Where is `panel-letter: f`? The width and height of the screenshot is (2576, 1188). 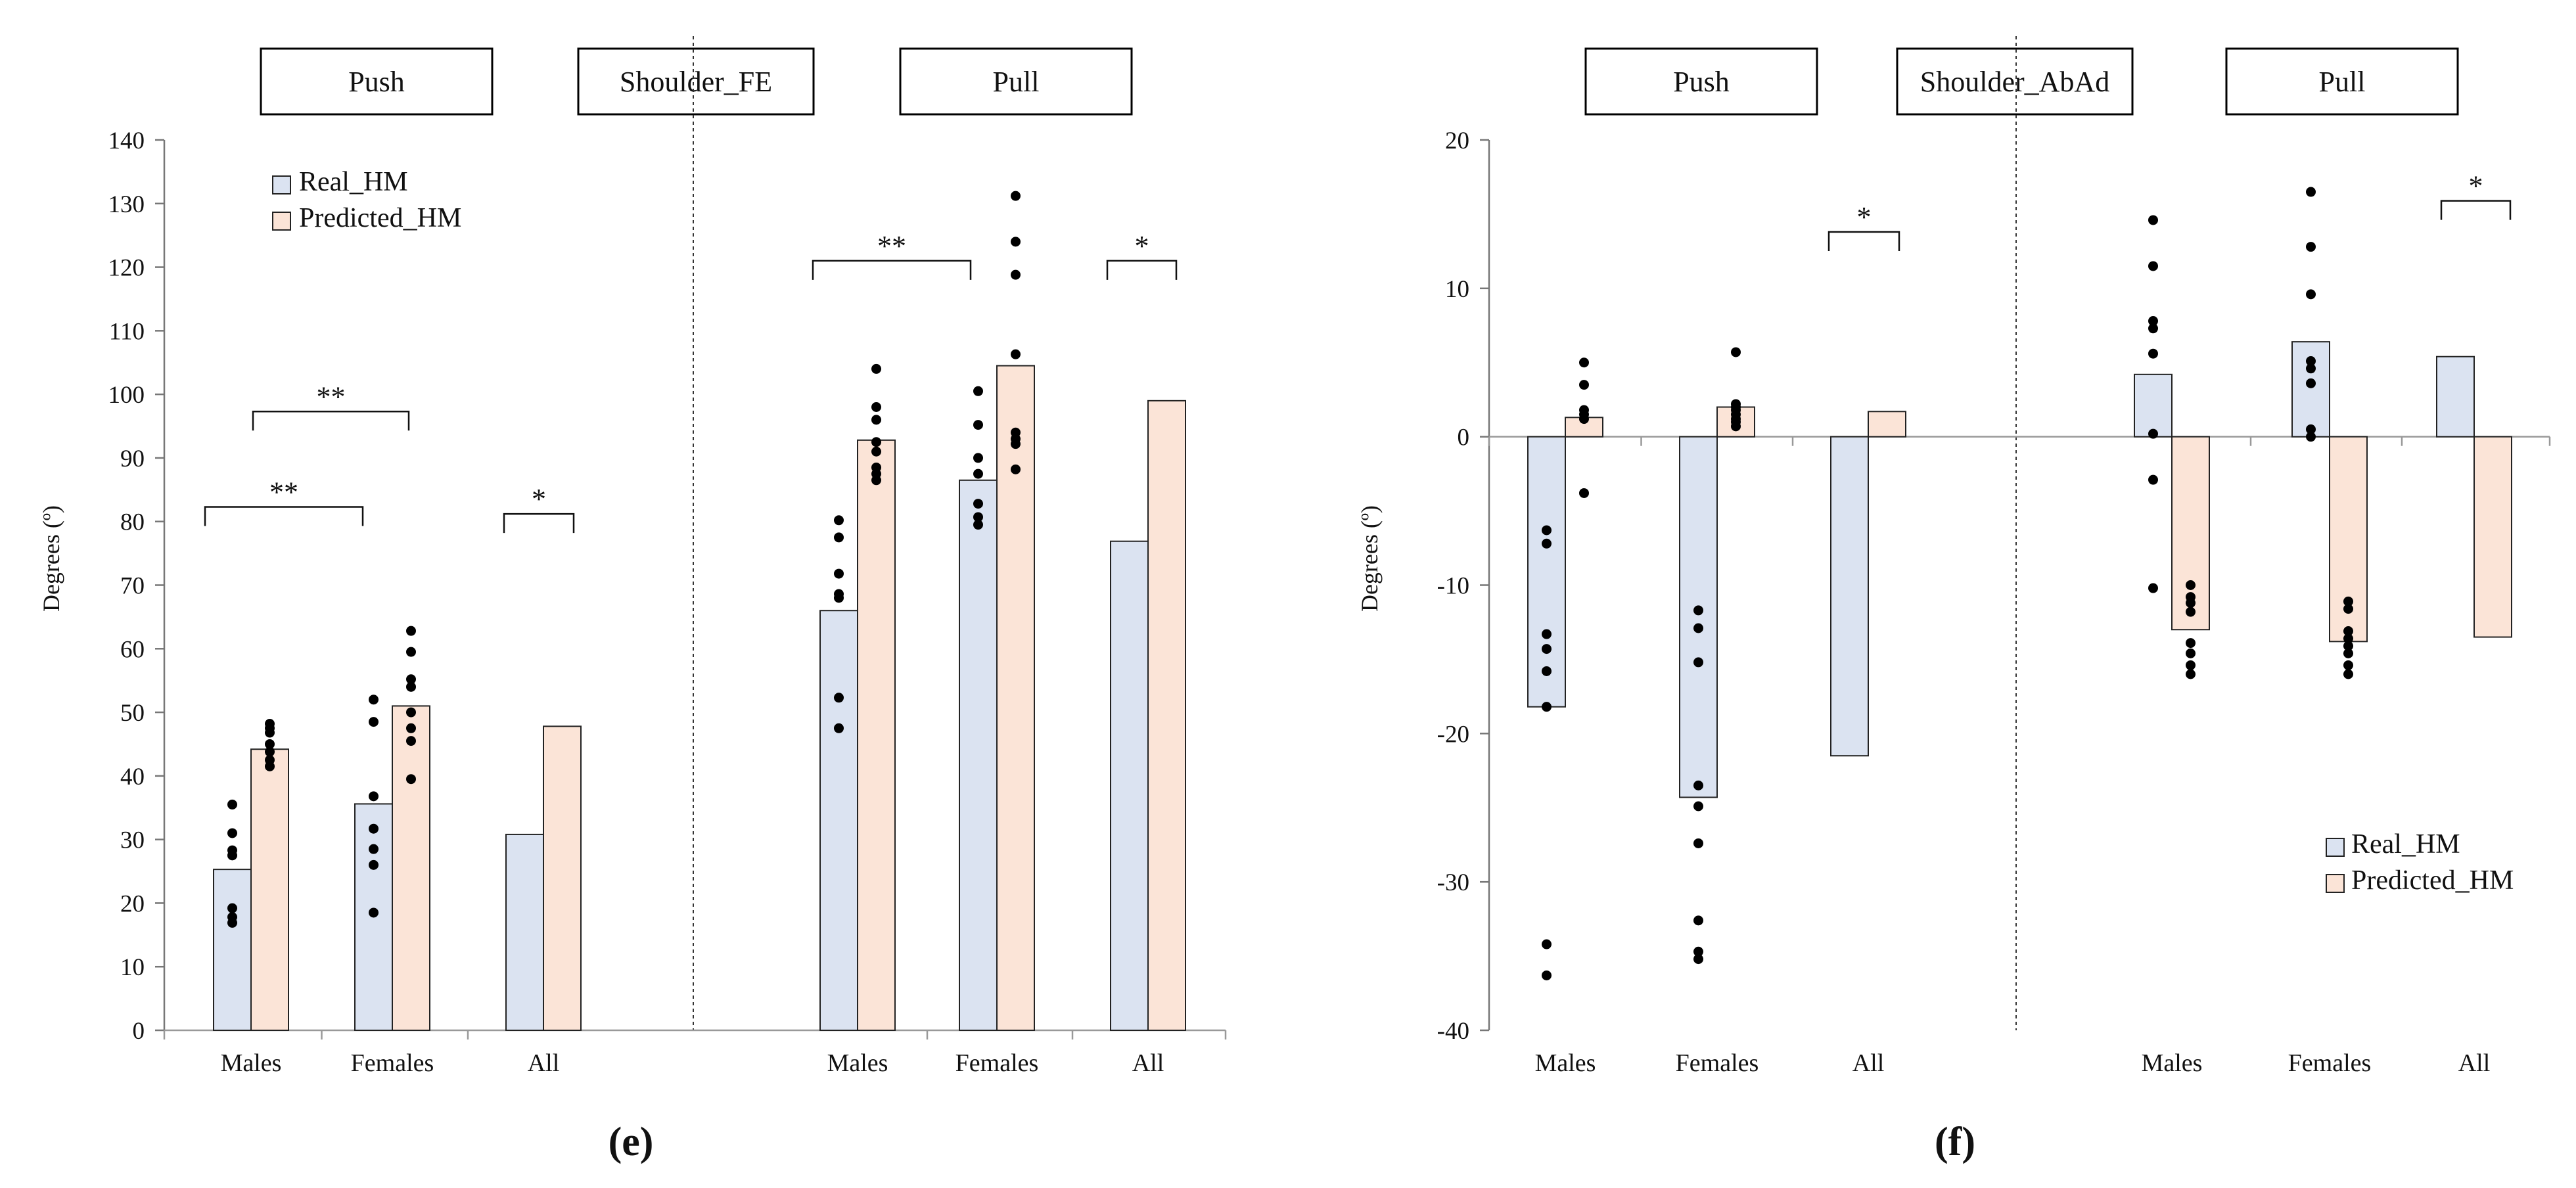
panel-letter: f is located at coordinates (1955, 1142).